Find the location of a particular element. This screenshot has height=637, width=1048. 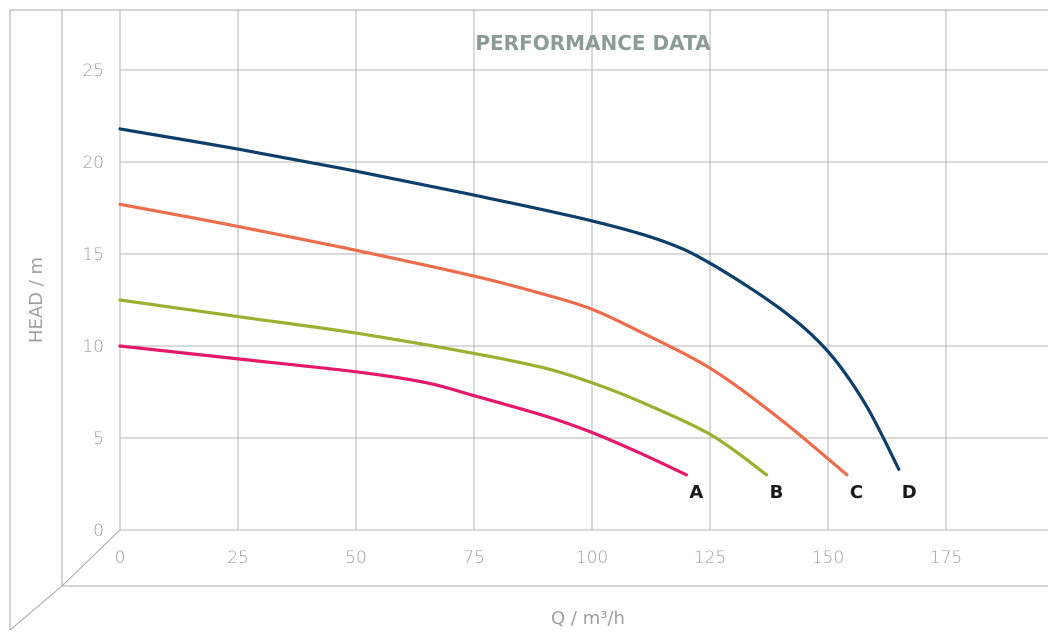

x-tick-label: 50 is located at coordinates (356, 558).